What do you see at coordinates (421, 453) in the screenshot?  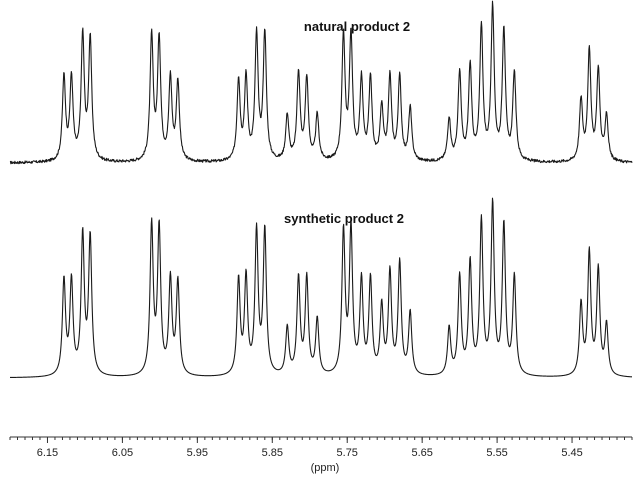 I see `tick-label: 5.65` at bounding box center [421, 453].